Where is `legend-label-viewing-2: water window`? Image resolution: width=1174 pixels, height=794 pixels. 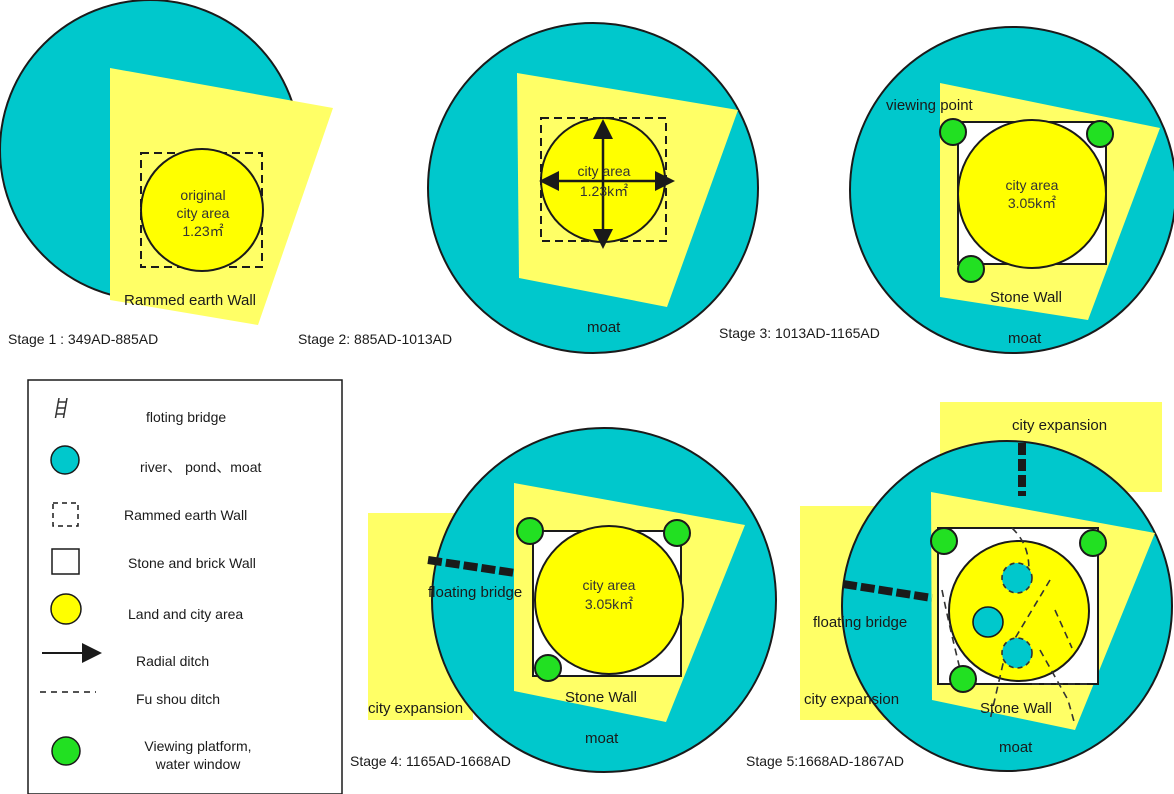 legend-label-viewing-2: water window is located at coordinates (198, 764).